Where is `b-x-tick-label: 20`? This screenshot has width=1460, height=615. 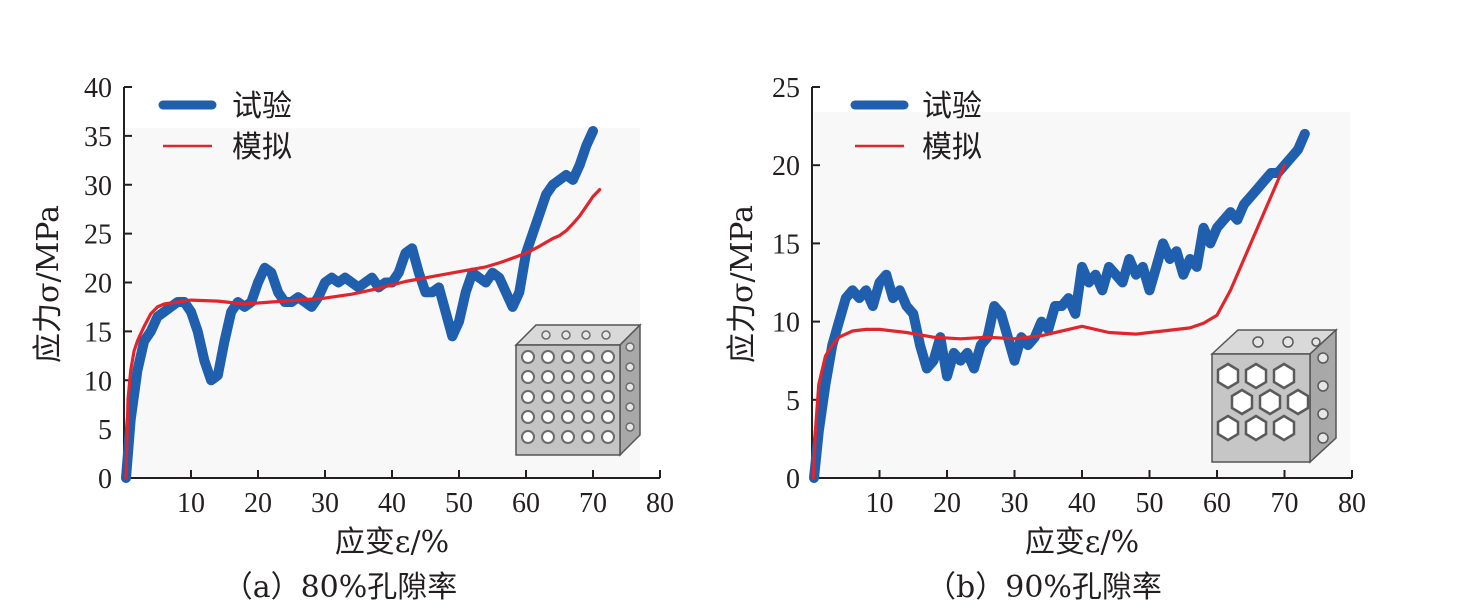
b-x-tick-label: 20 is located at coordinates (947, 503).